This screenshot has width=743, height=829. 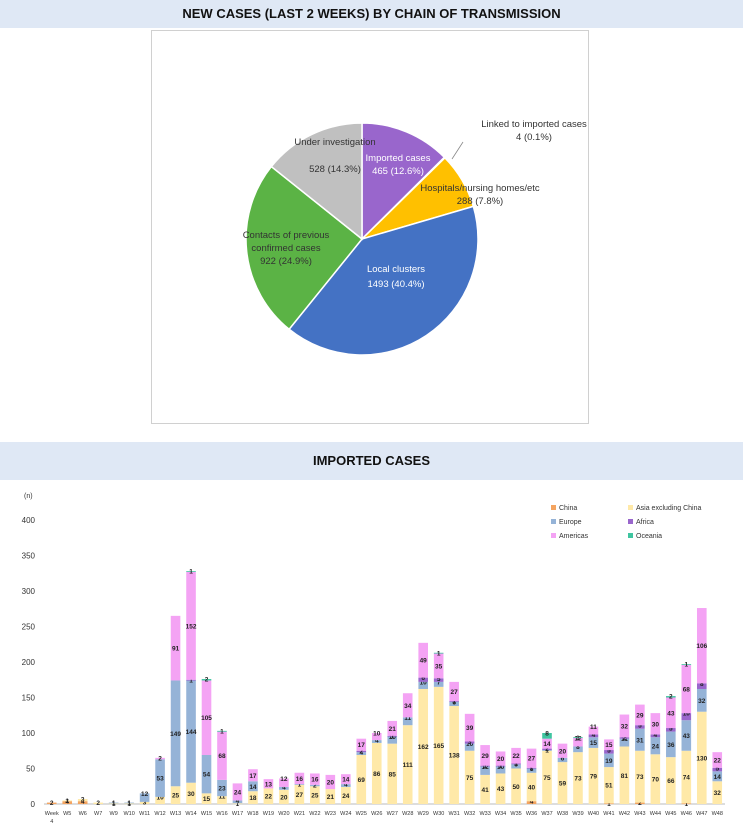 I want to click on bar-value-label: 23, so click(x=222, y=789).